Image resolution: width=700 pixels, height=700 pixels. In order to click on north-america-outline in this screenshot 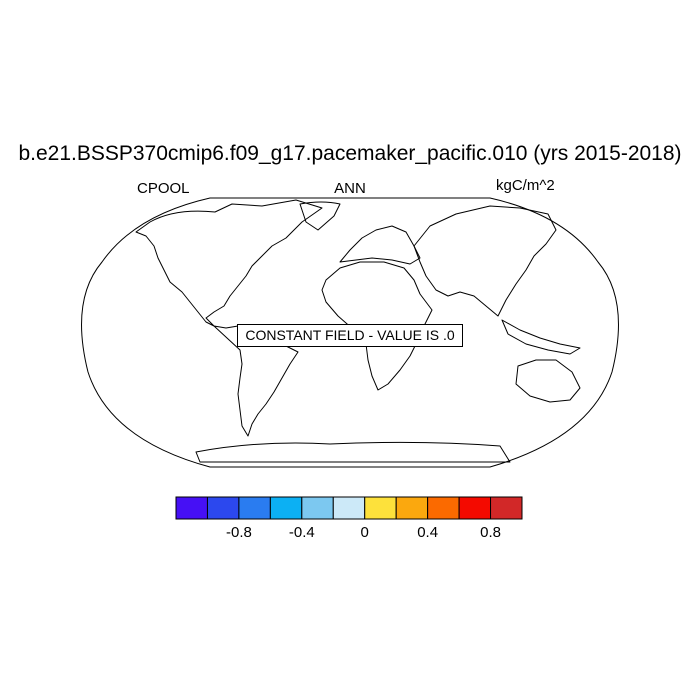, I will do `click(229, 263)`.